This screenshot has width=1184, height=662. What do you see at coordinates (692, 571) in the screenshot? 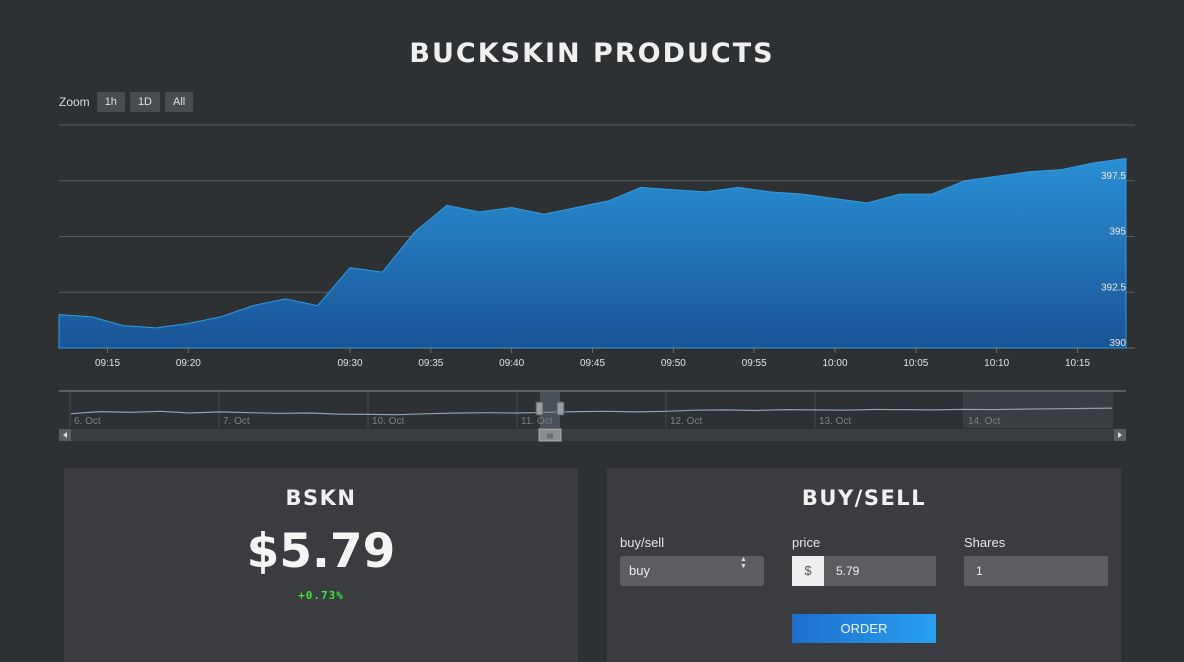
I see `side-select: buy ▲▼` at bounding box center [692, 571].